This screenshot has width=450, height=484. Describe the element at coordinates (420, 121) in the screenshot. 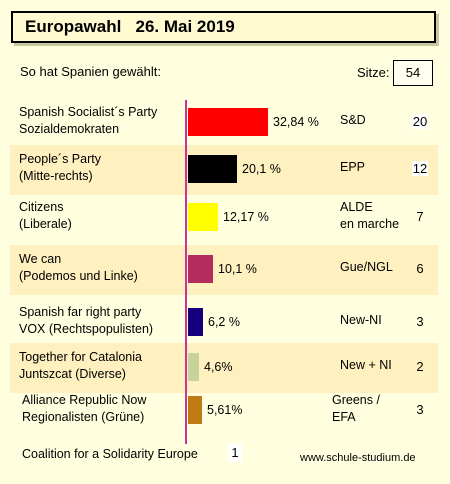

I see `seat-count: 20` at that location.